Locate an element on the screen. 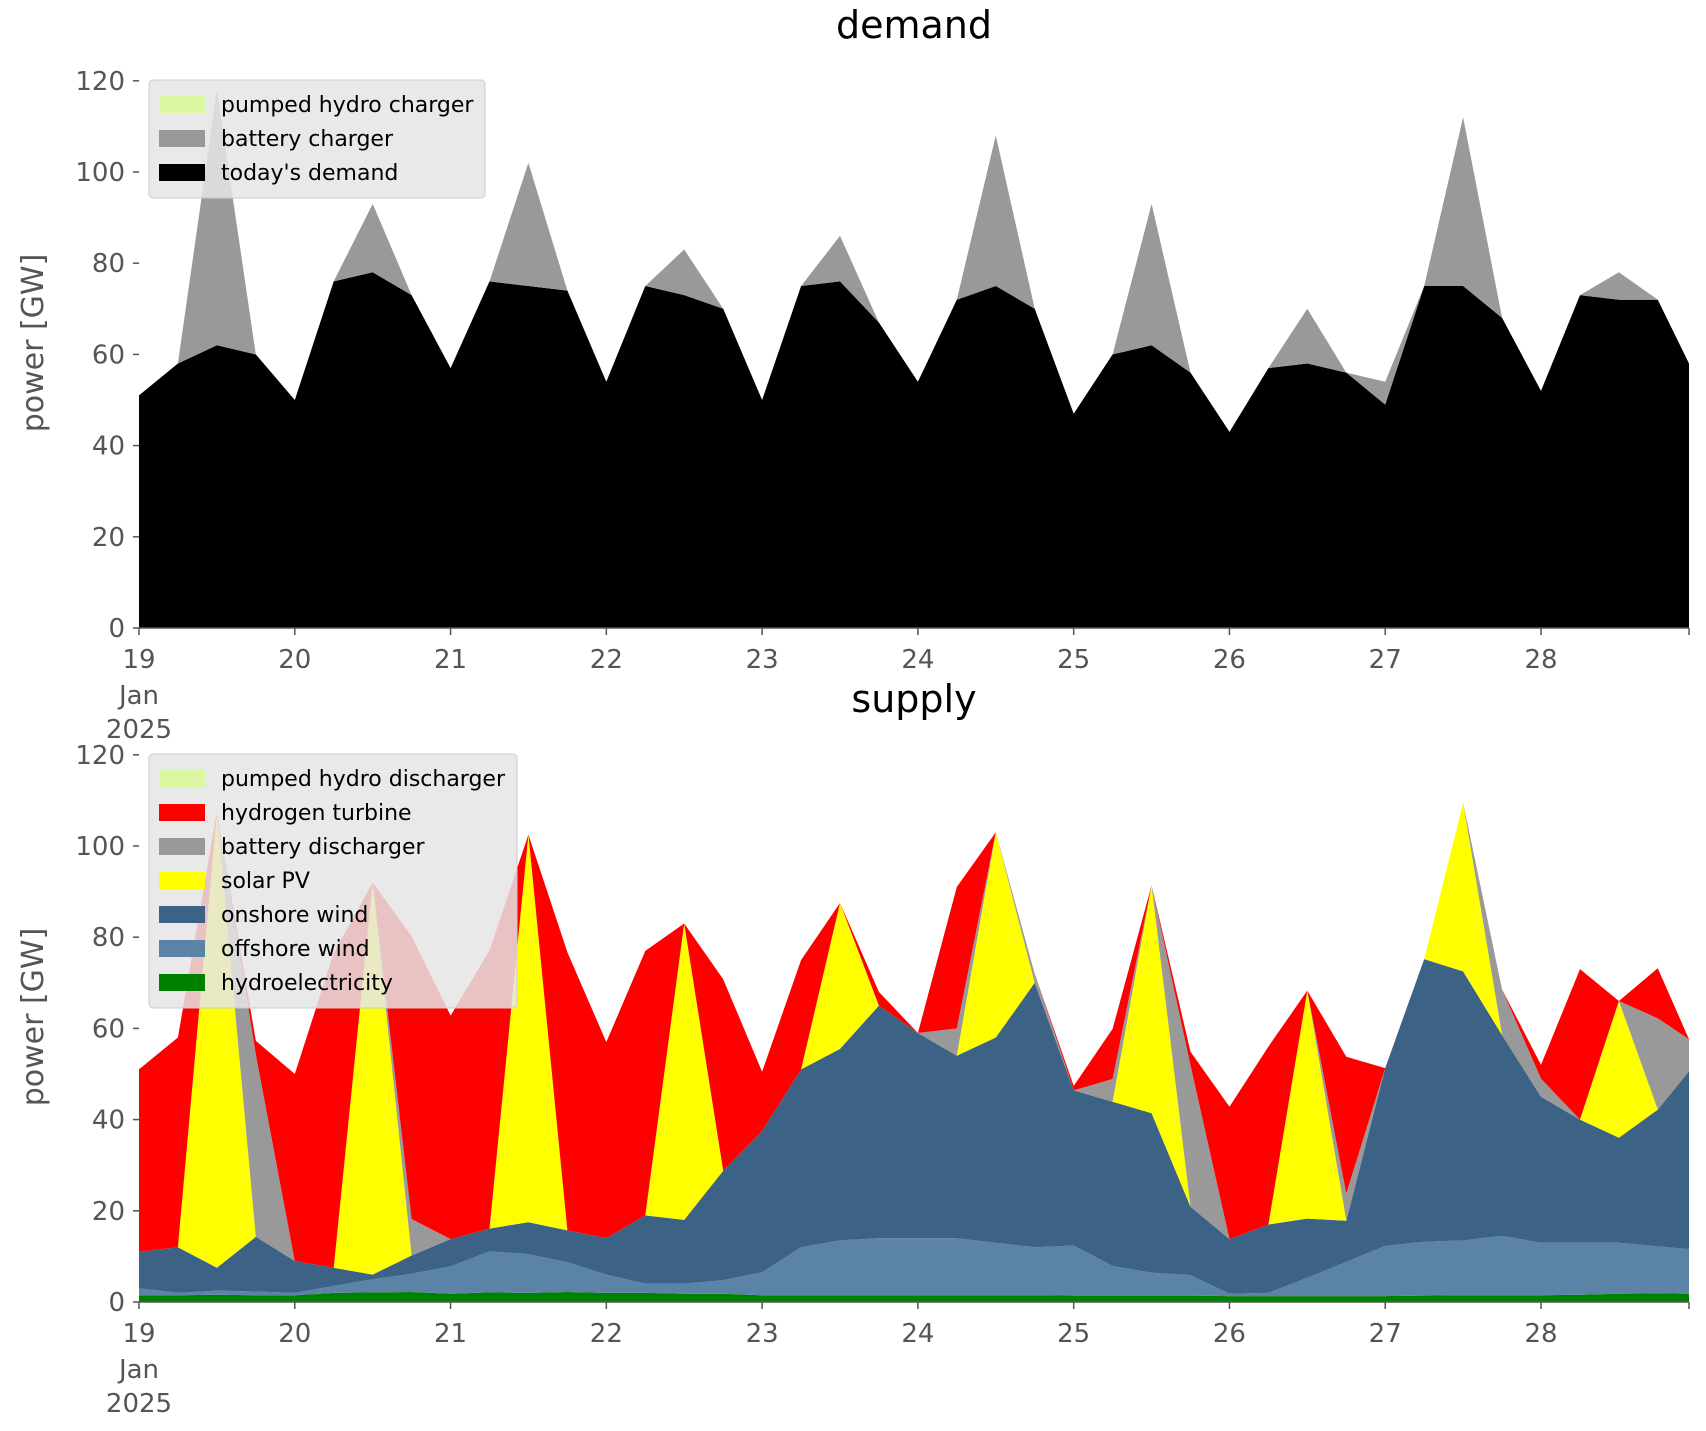 The height and width of the screenshot is (1431, 1706). demand-legend-box is located at coordinates (317, 139).